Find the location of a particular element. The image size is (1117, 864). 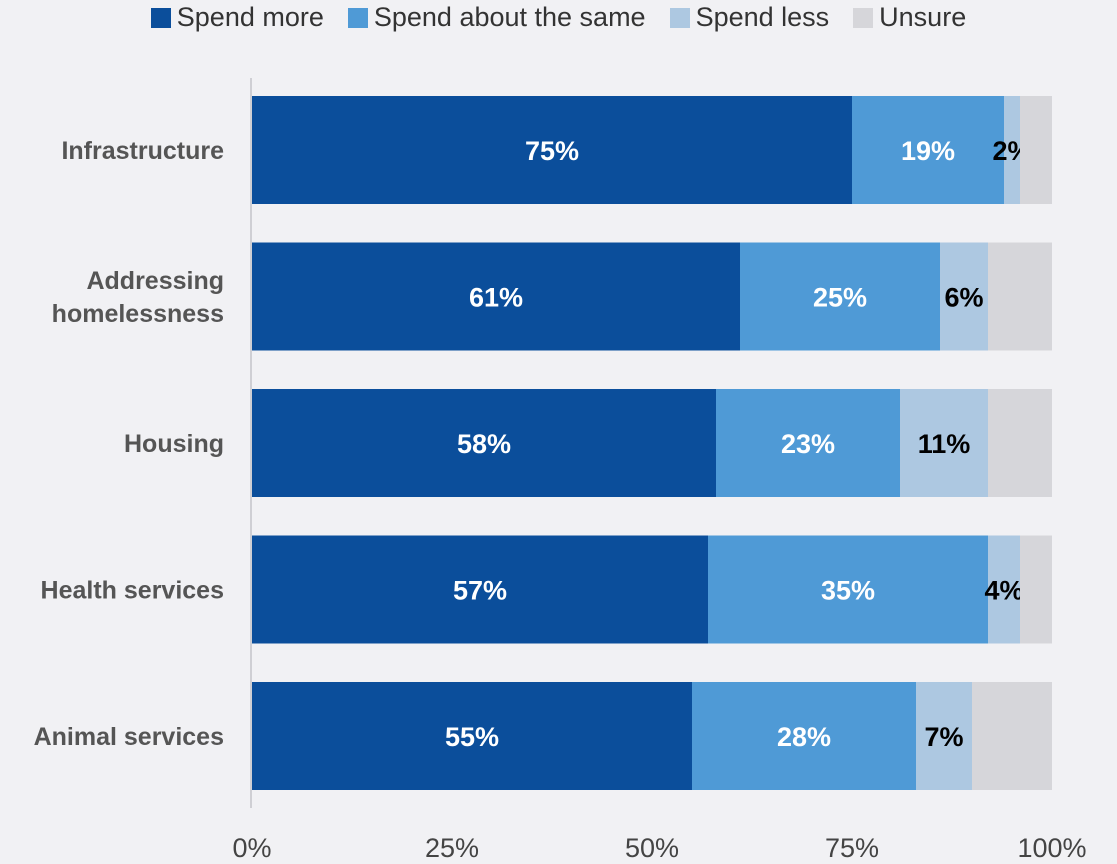

x-tick-label-100: 100% is located at coordinates (1051, 848).